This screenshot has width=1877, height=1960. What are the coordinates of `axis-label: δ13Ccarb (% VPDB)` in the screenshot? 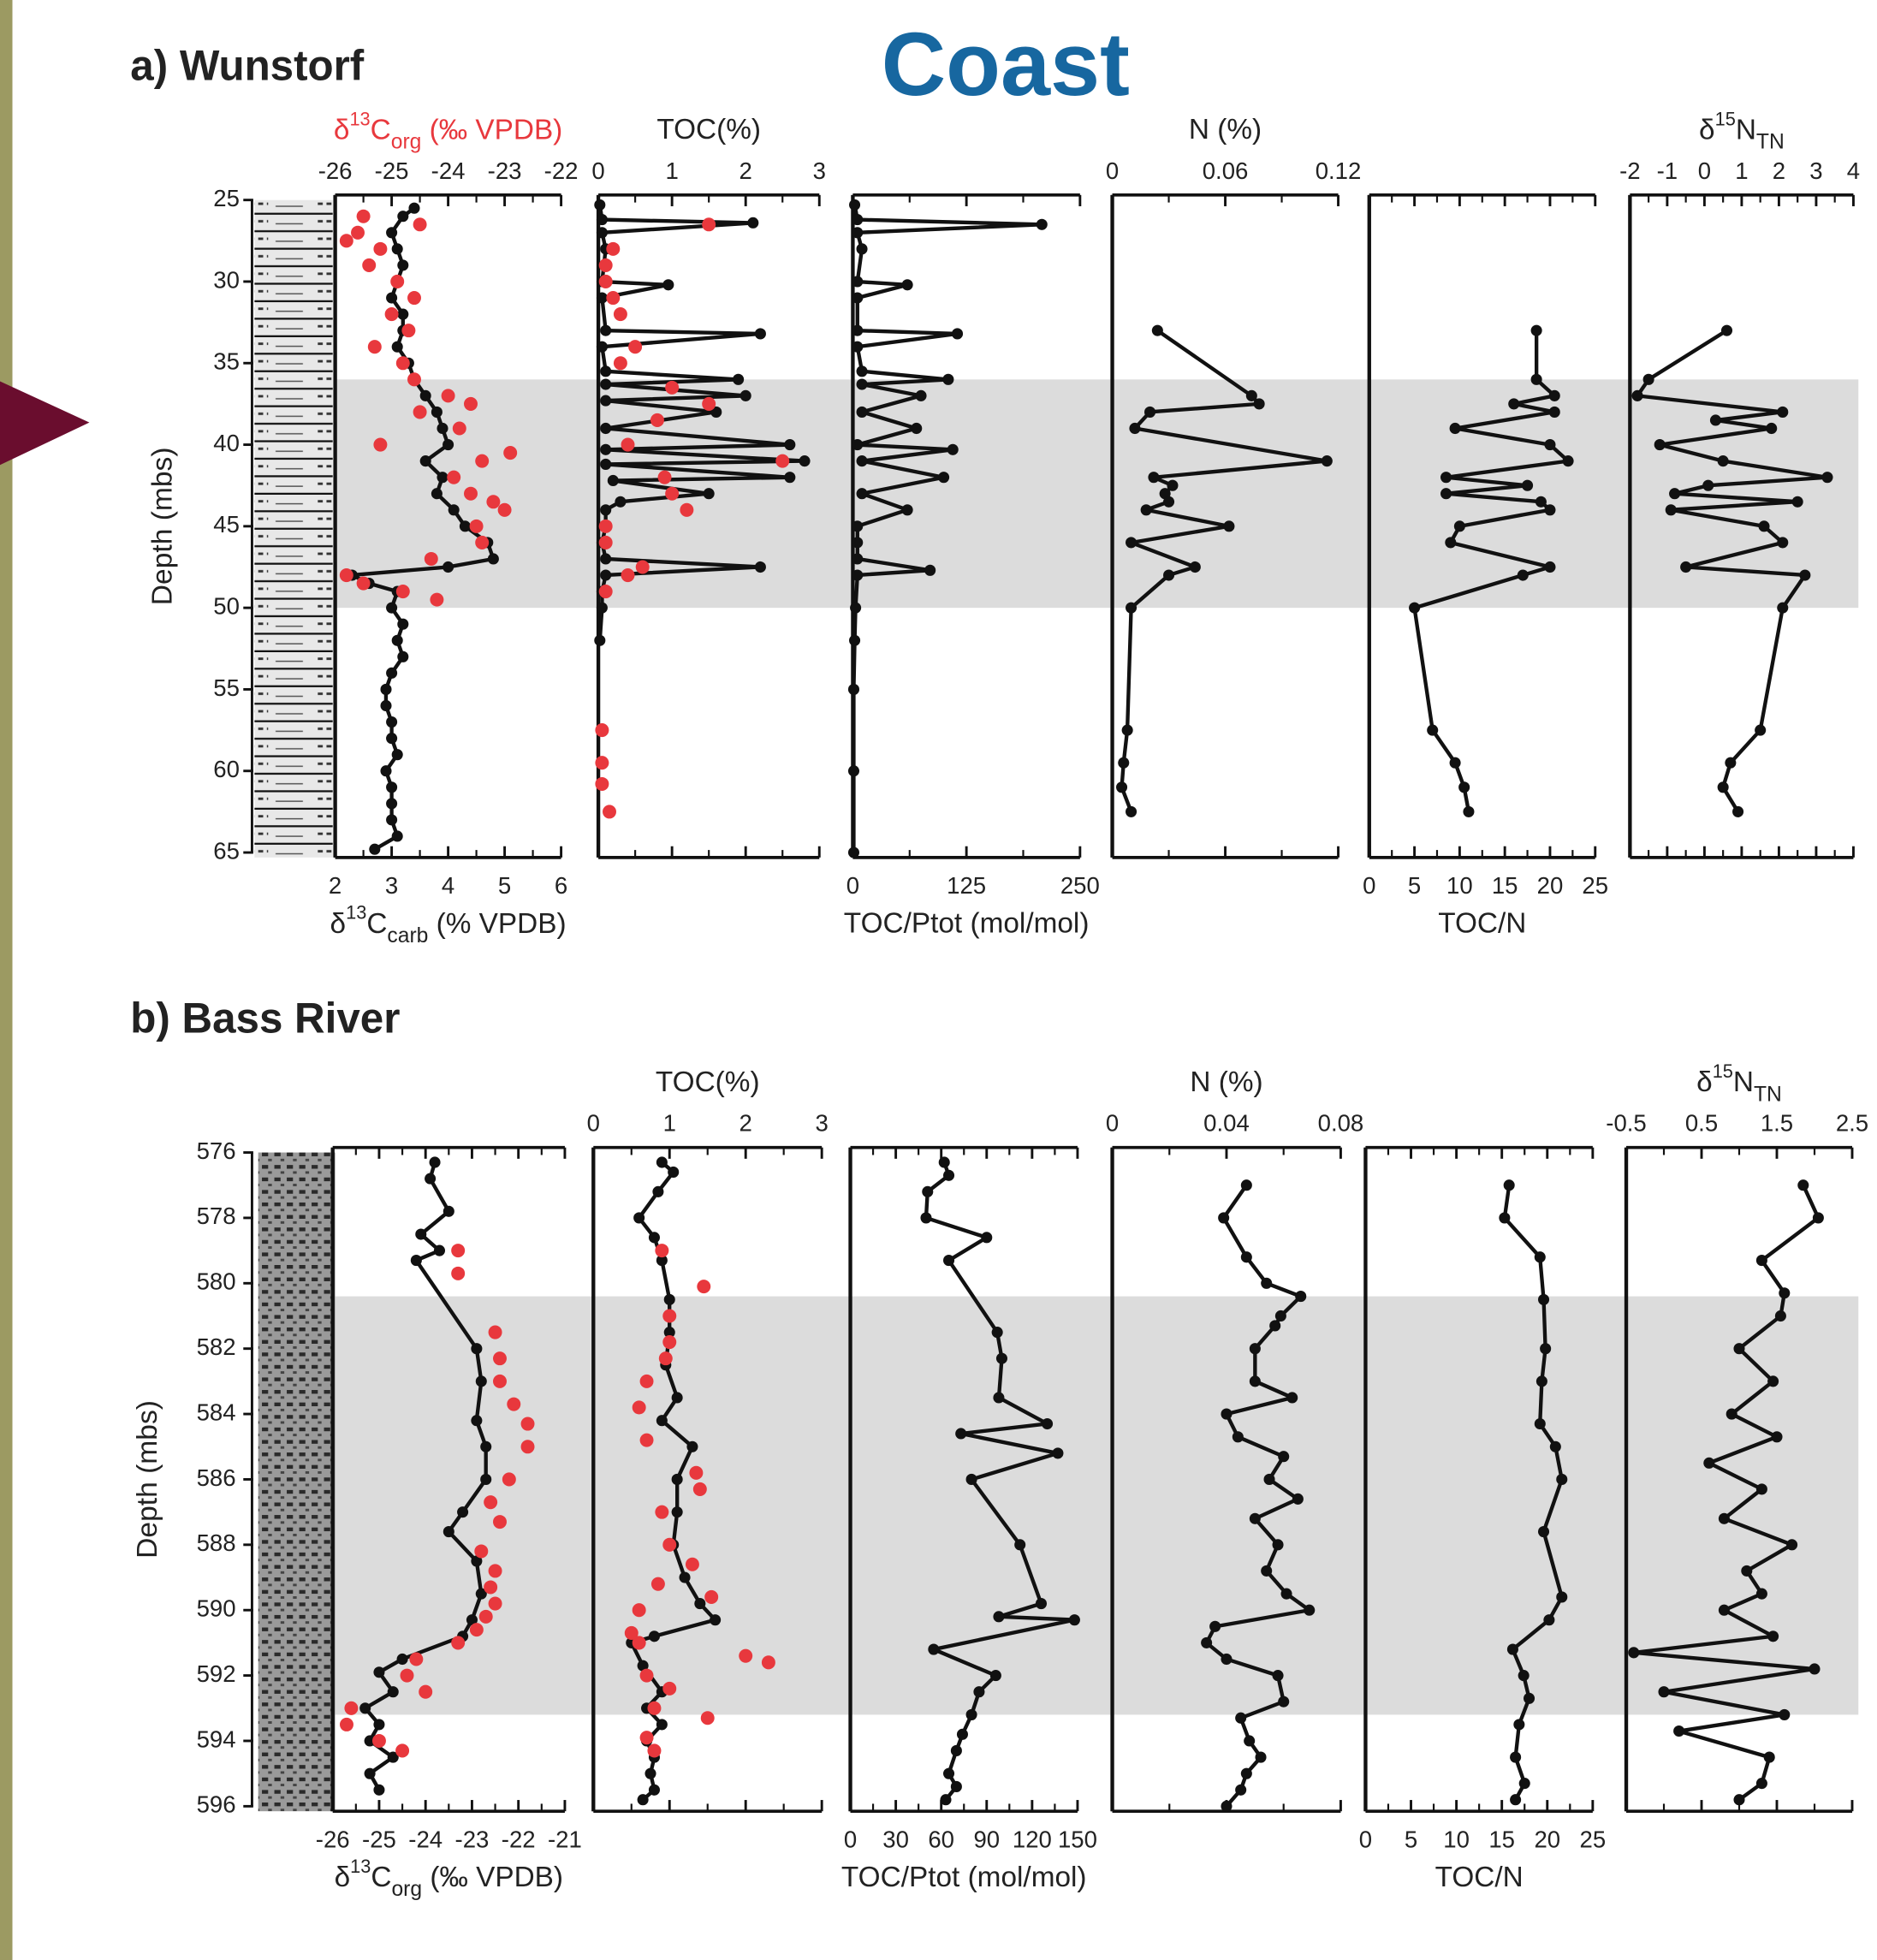 It's located at (448, 924).